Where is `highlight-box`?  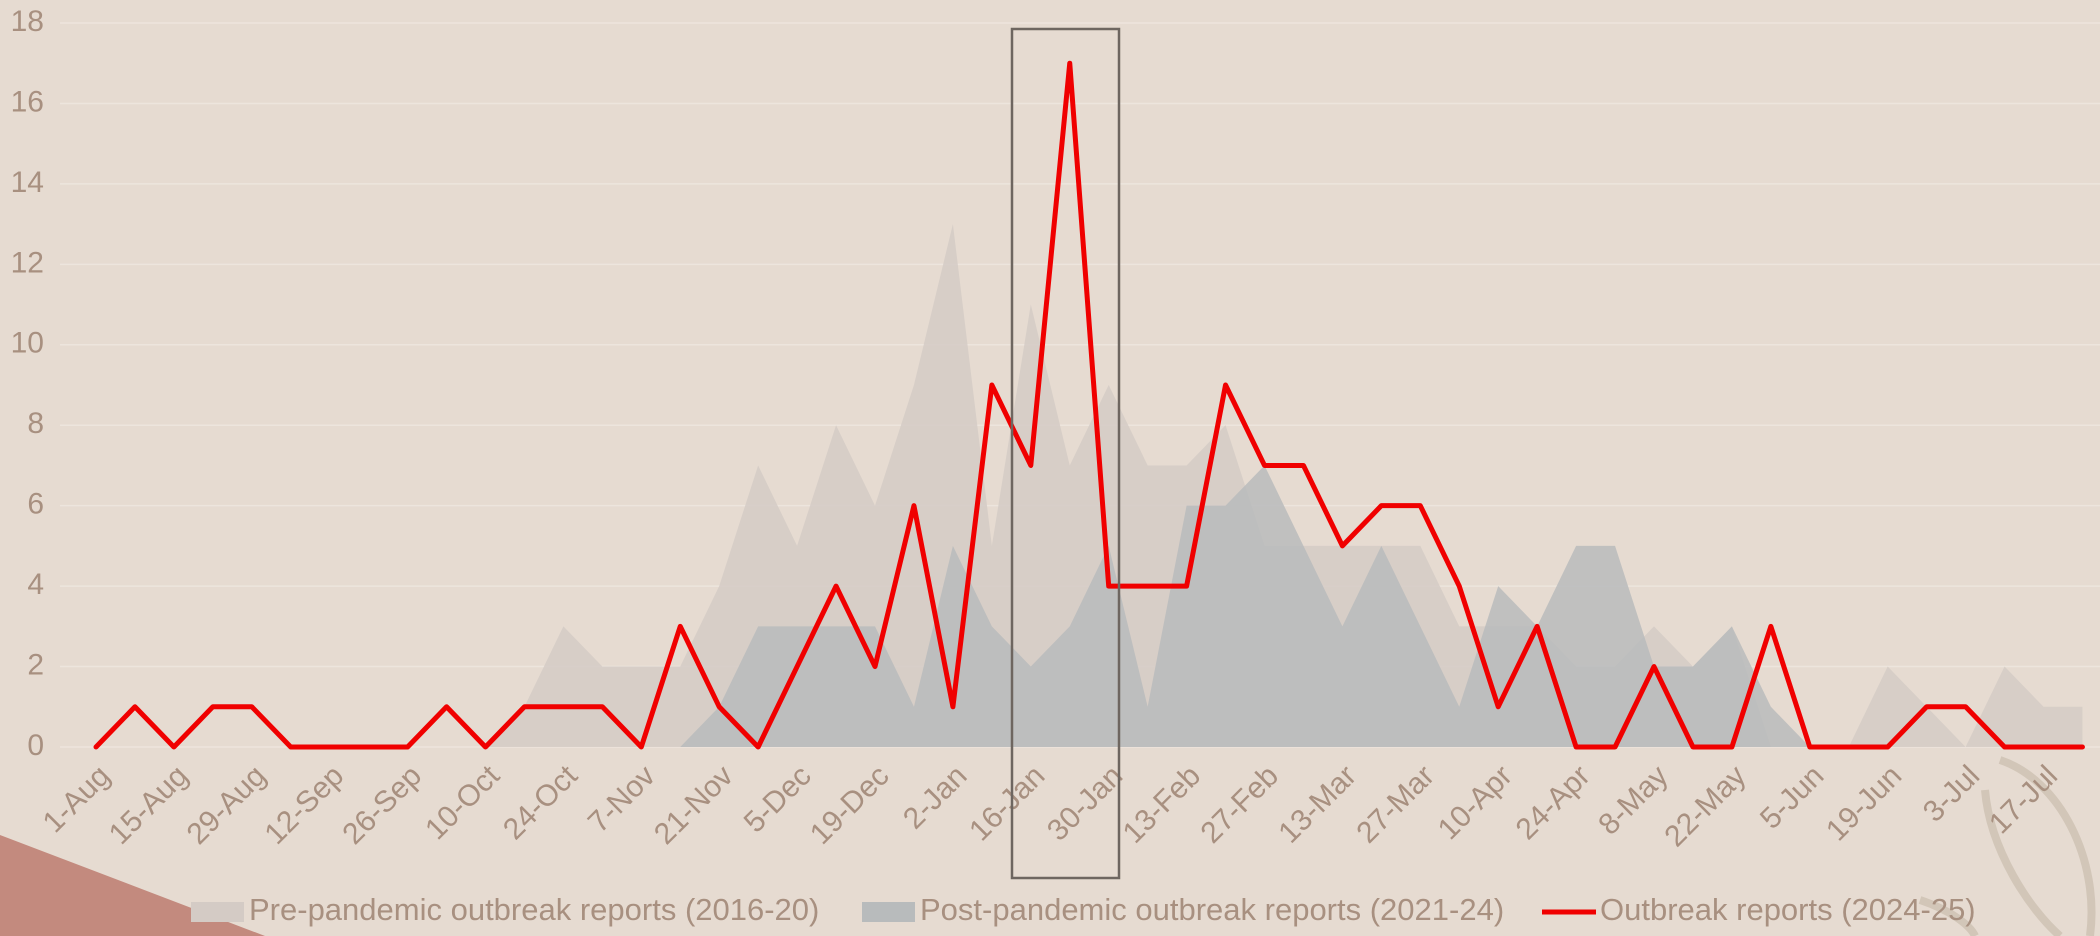 highlight-box is located at coordinates (1065, 453).